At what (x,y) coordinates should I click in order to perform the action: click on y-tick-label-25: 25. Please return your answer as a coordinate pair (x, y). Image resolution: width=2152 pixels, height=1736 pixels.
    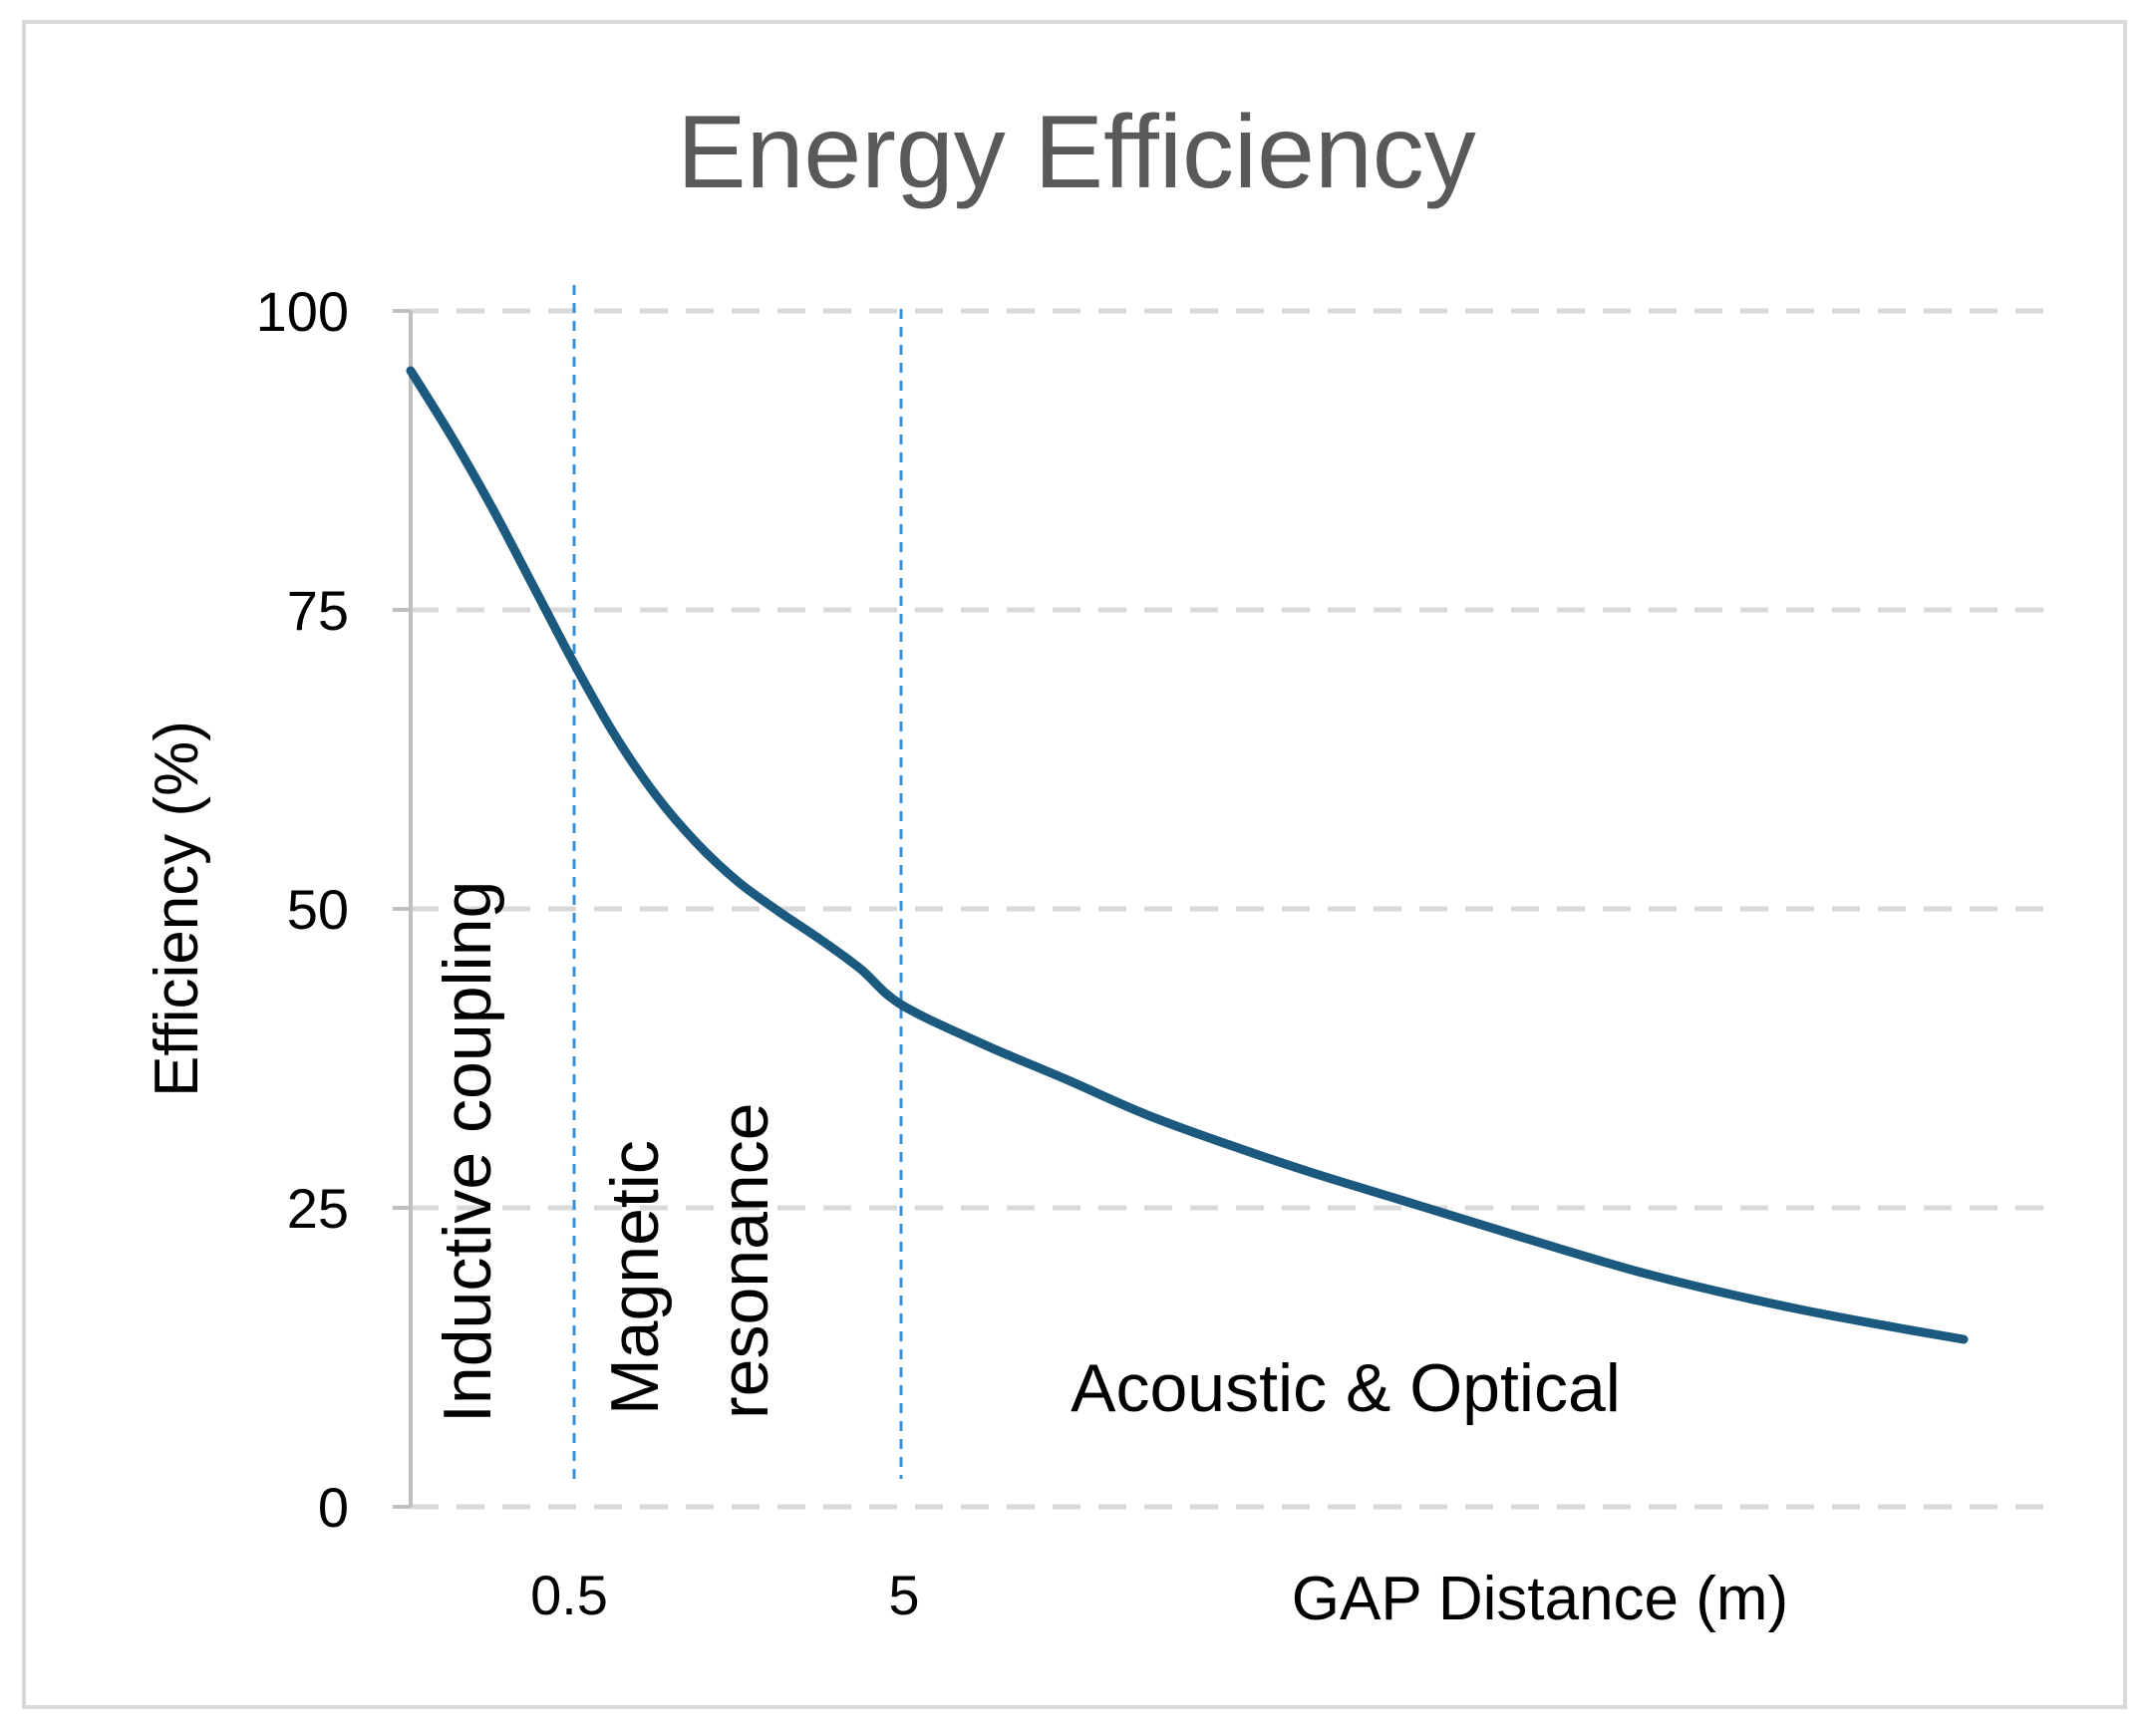
    Looking at the image, I should click on (318, 1208).